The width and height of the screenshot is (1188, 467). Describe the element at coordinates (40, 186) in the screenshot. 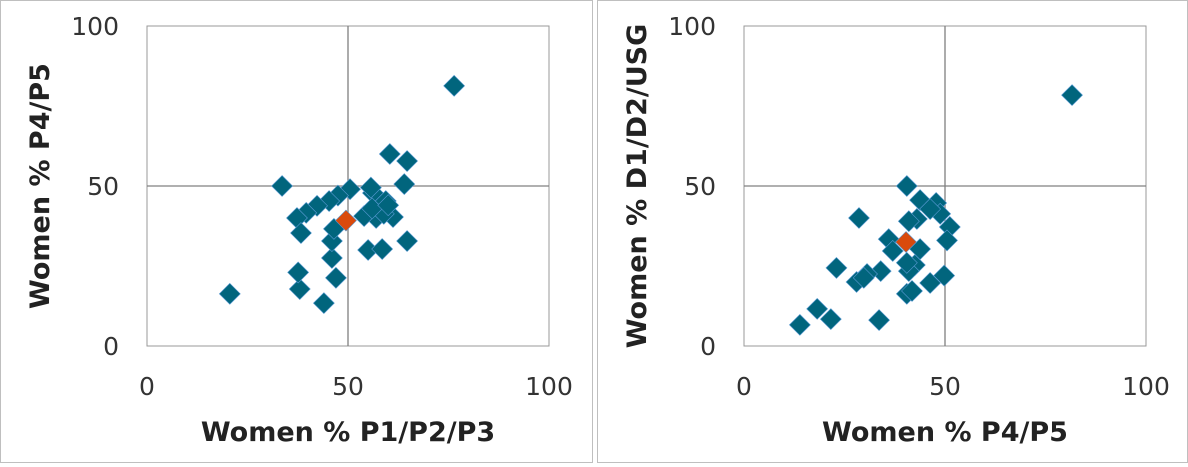

I see `y-axis-label: Women % P4/P5` at that location.